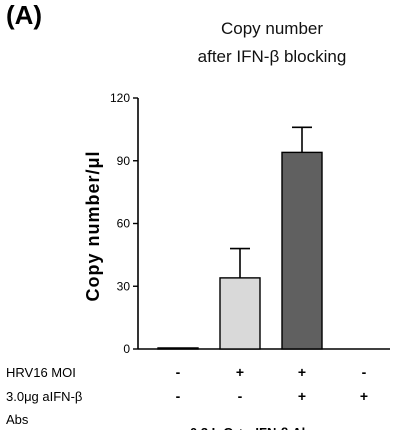 This screenshot has width=415, height=435. Describe the element at coordinates (178, 396) in the screenshot. I see `row-2-mark-1: -` at that location.